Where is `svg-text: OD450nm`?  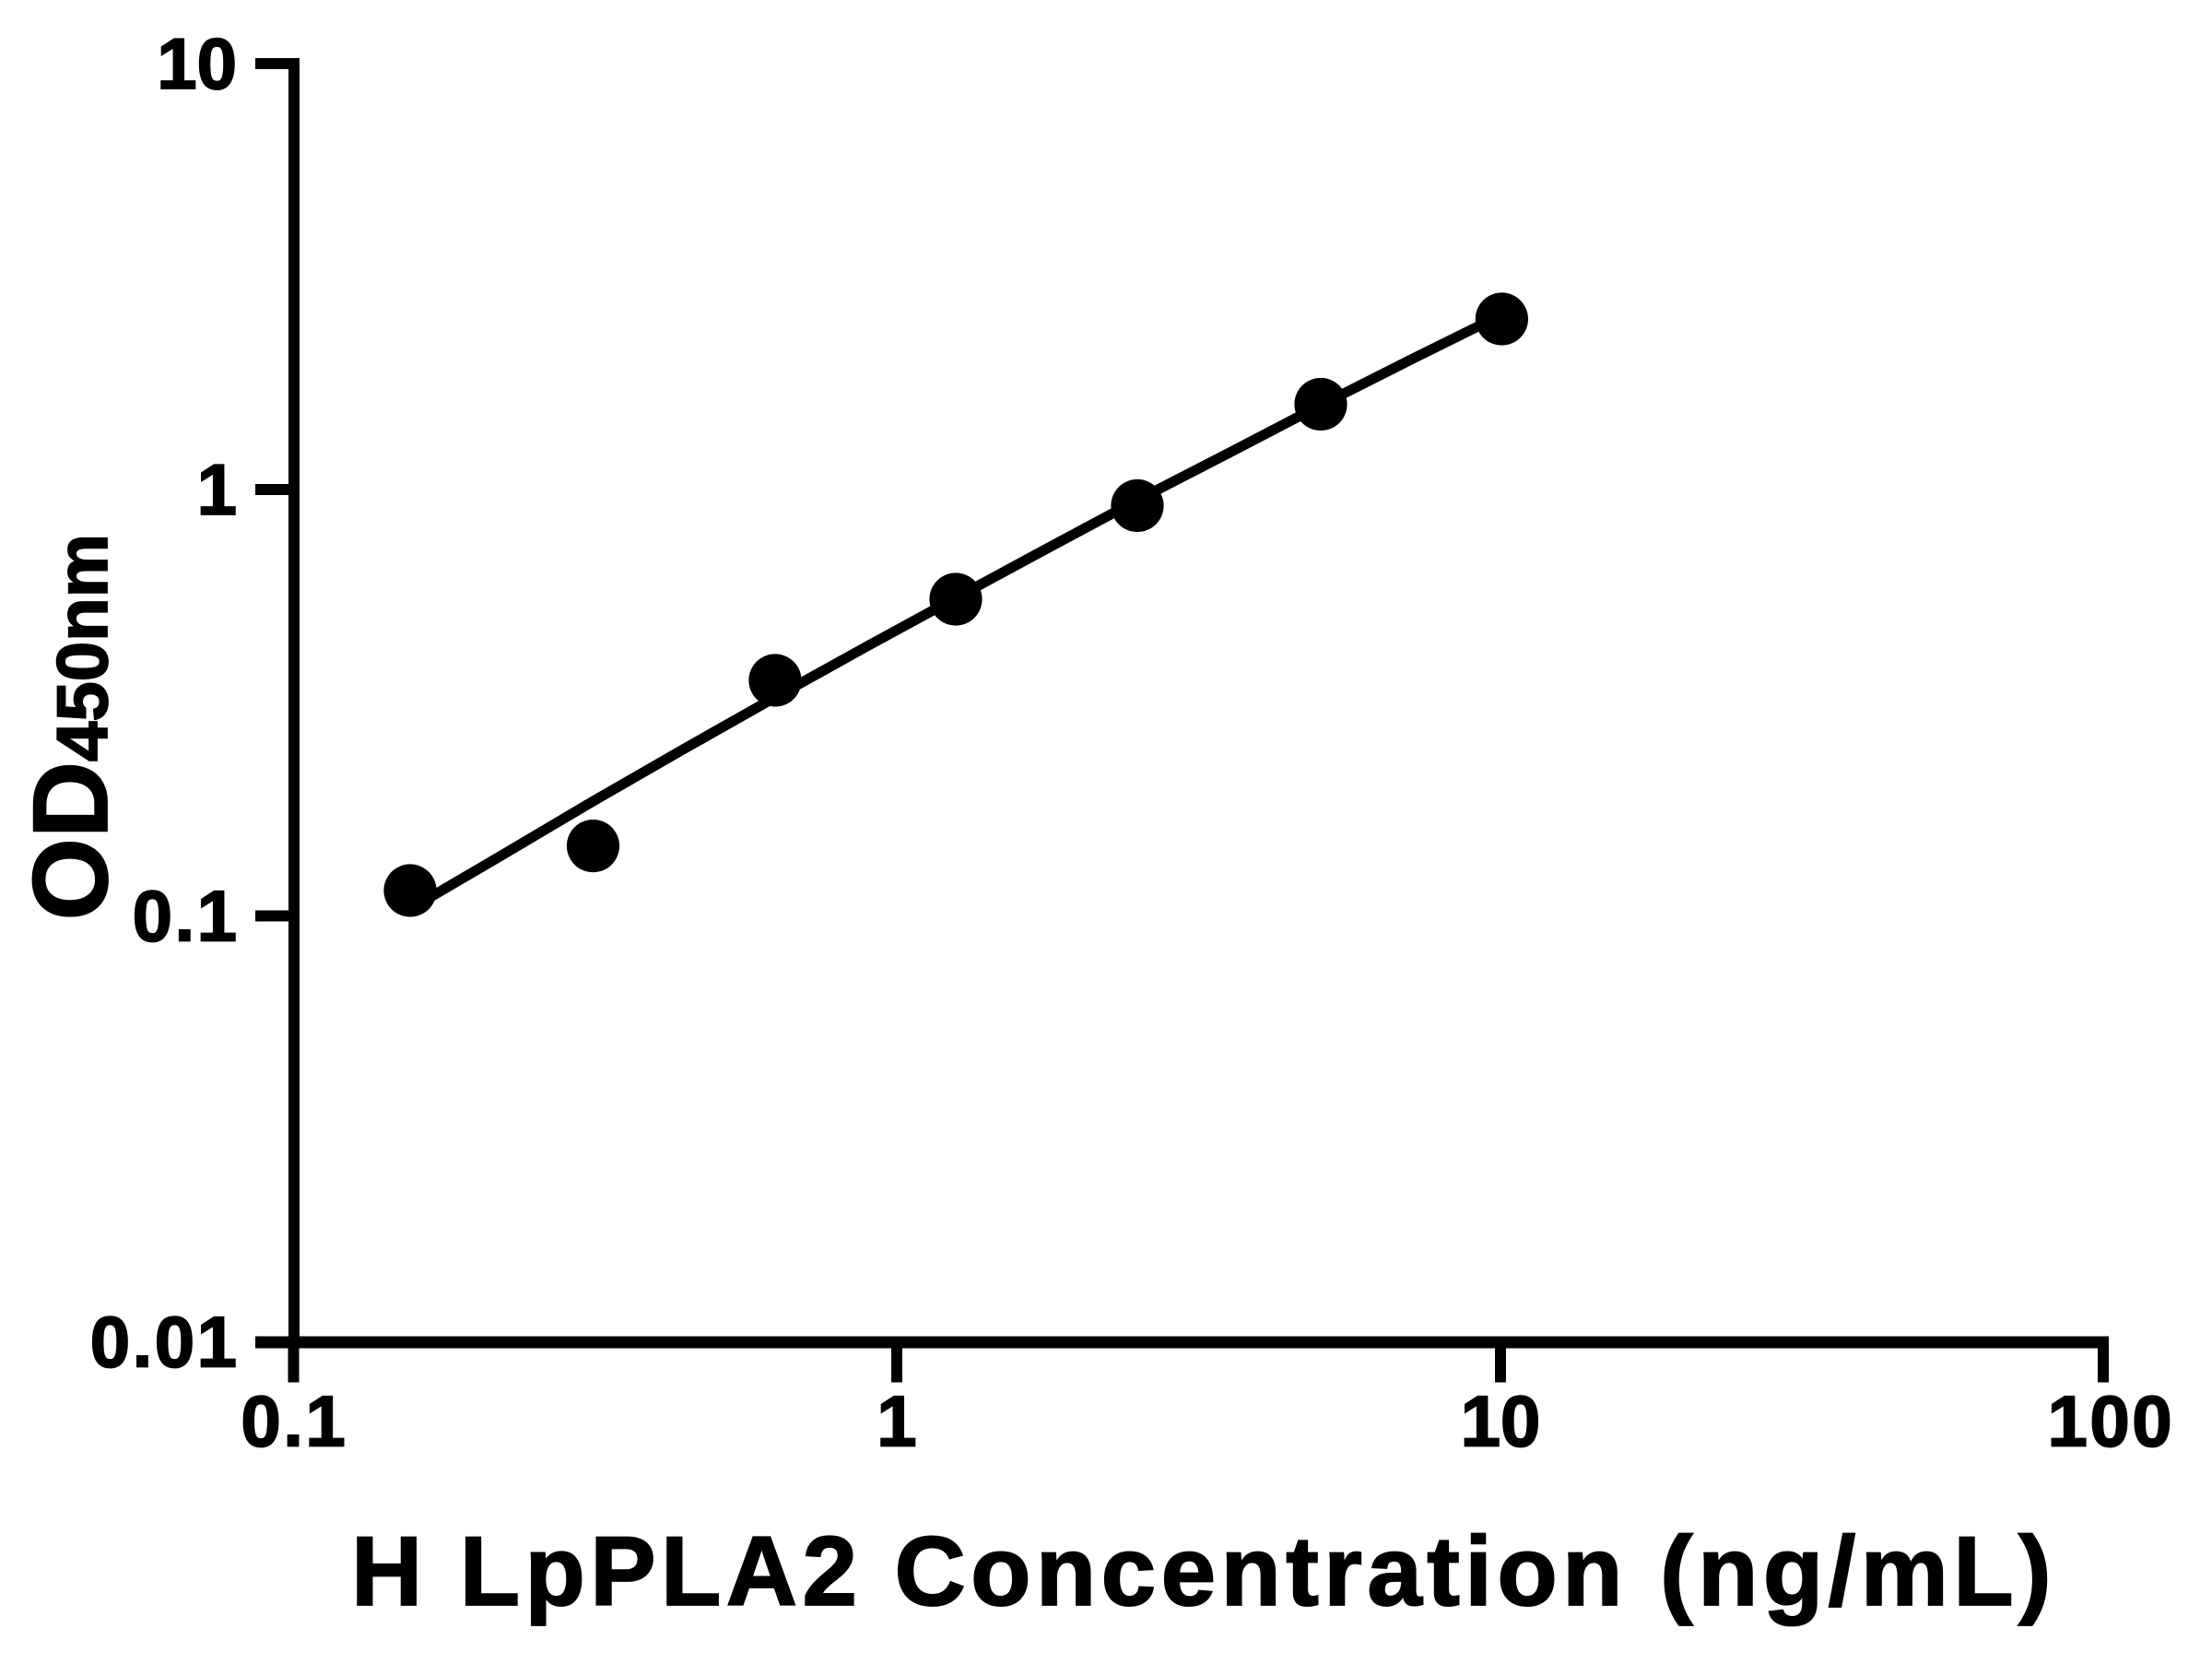
svg-text: OD450nm is located at coordinates (71, 727).